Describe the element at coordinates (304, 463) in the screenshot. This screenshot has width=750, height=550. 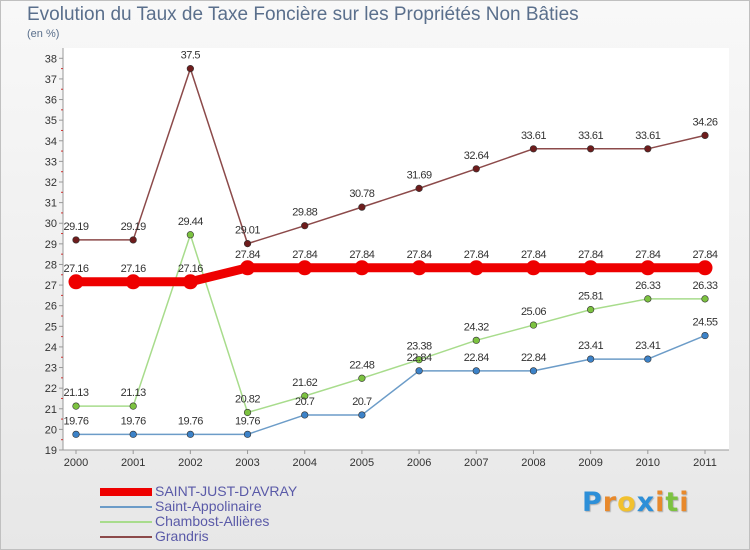
I see `x-tick-label: 2004` at that location.